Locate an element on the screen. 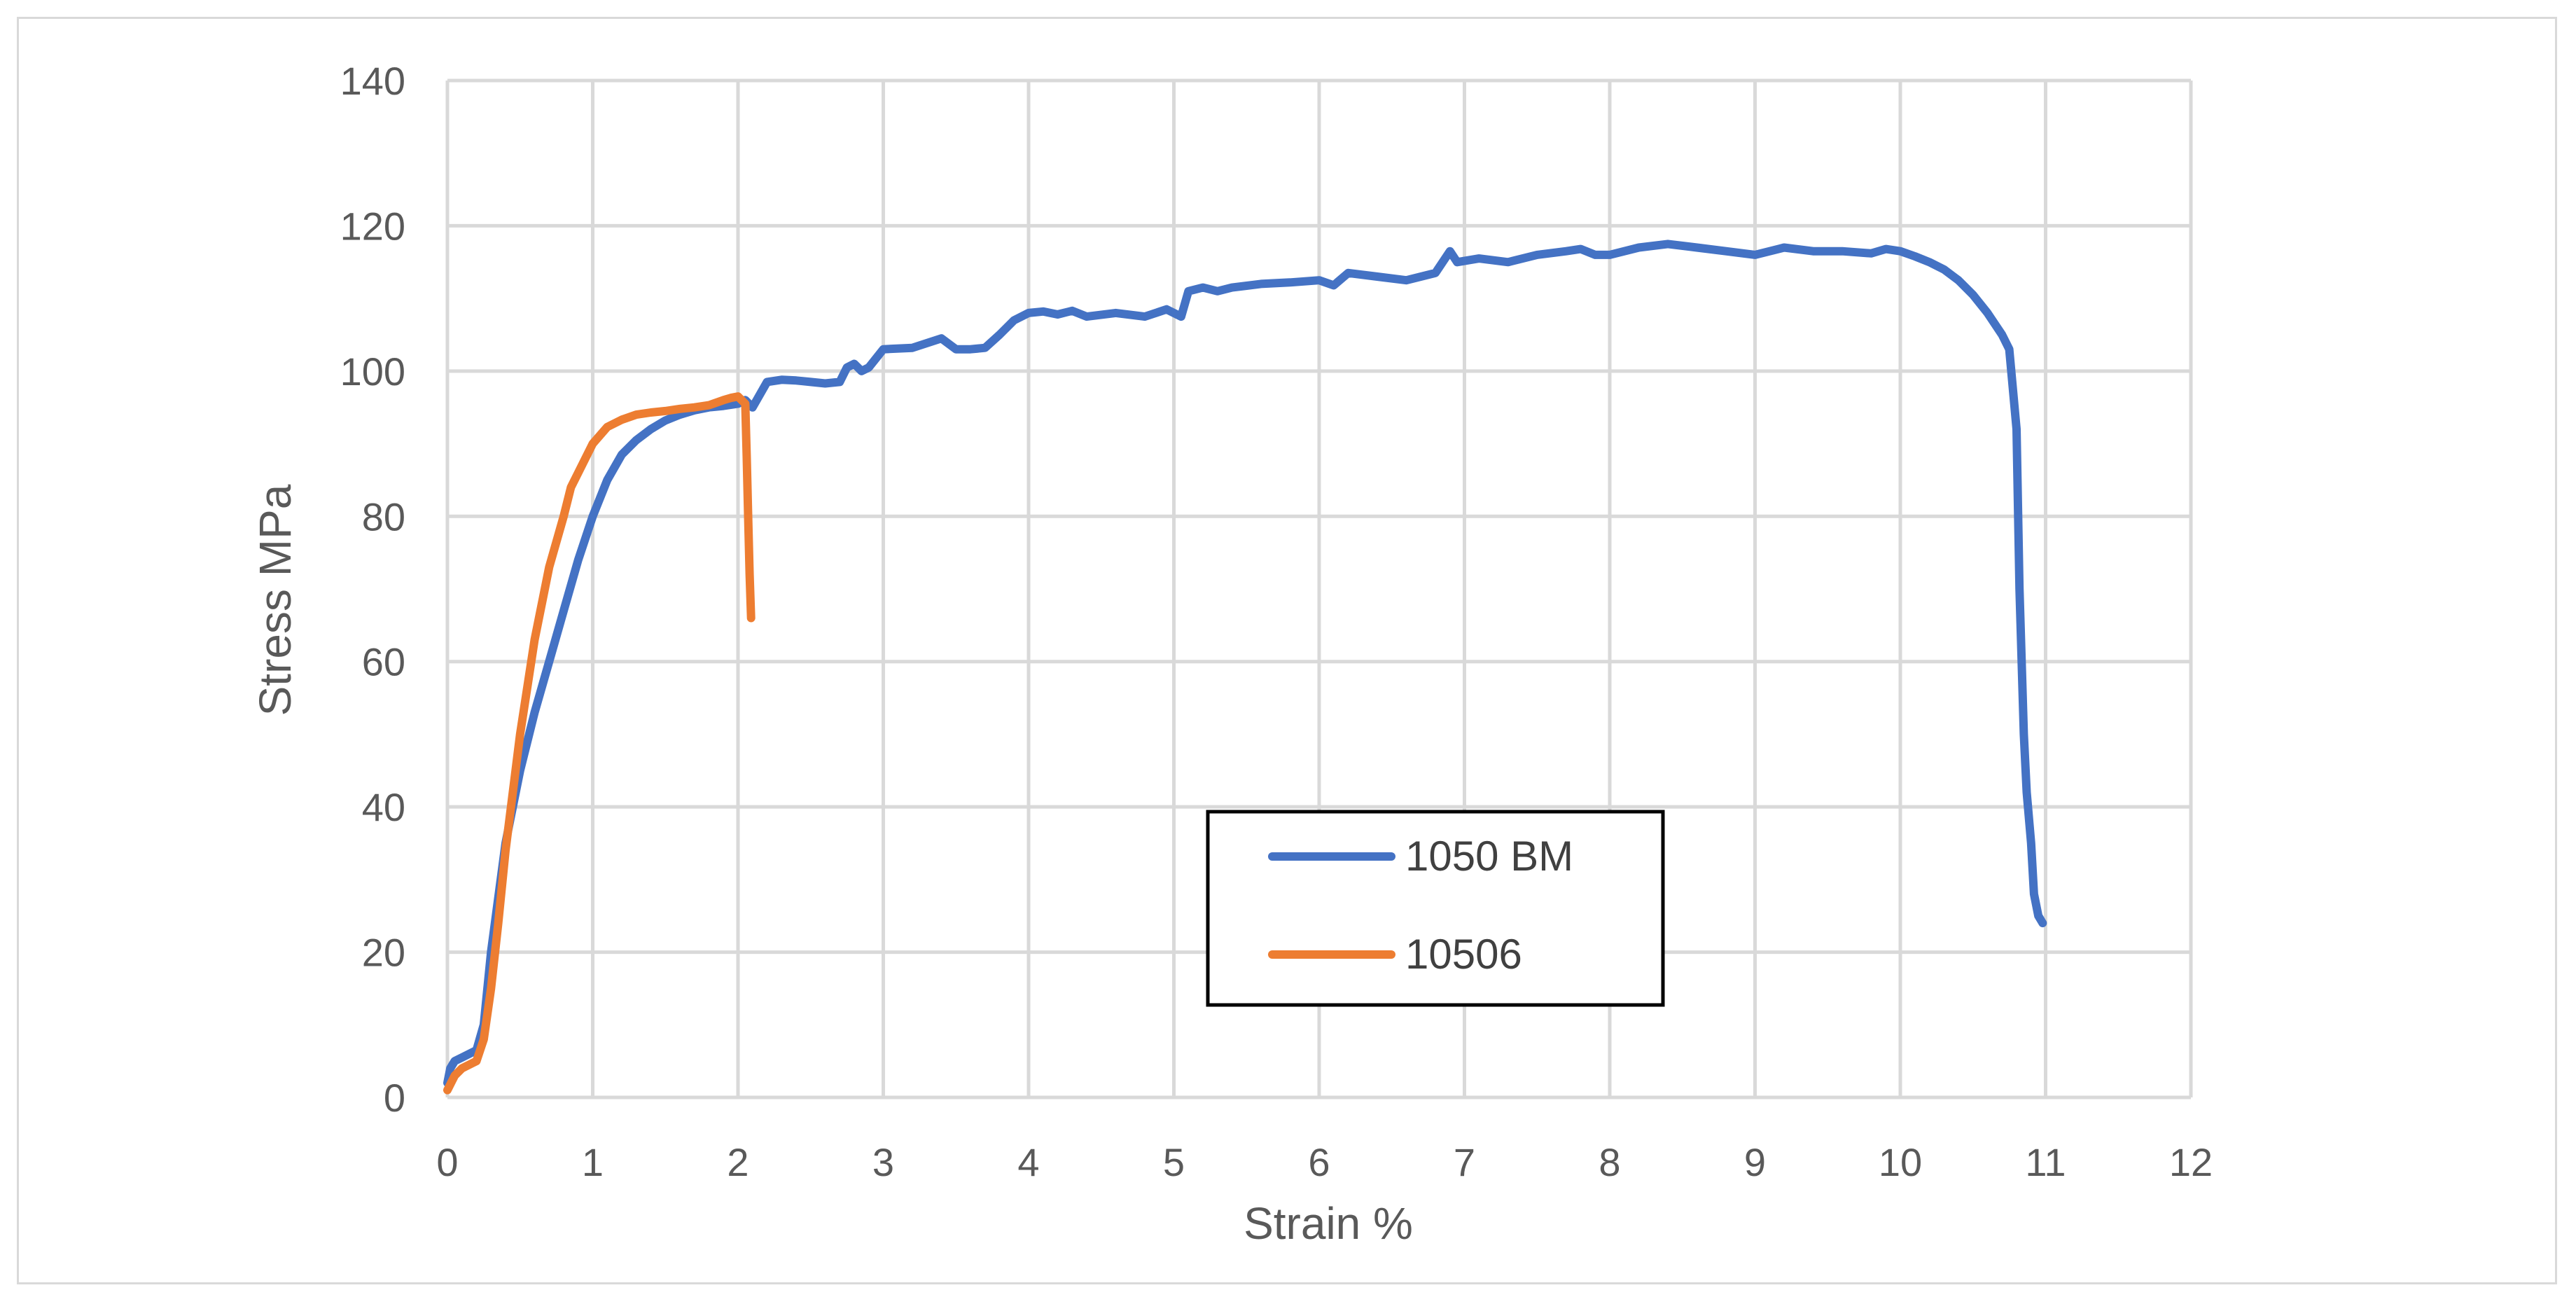 The height and width of the screenshot is (1304, 2576). y-tick-label: 100 is located at coordinates (372, 371).